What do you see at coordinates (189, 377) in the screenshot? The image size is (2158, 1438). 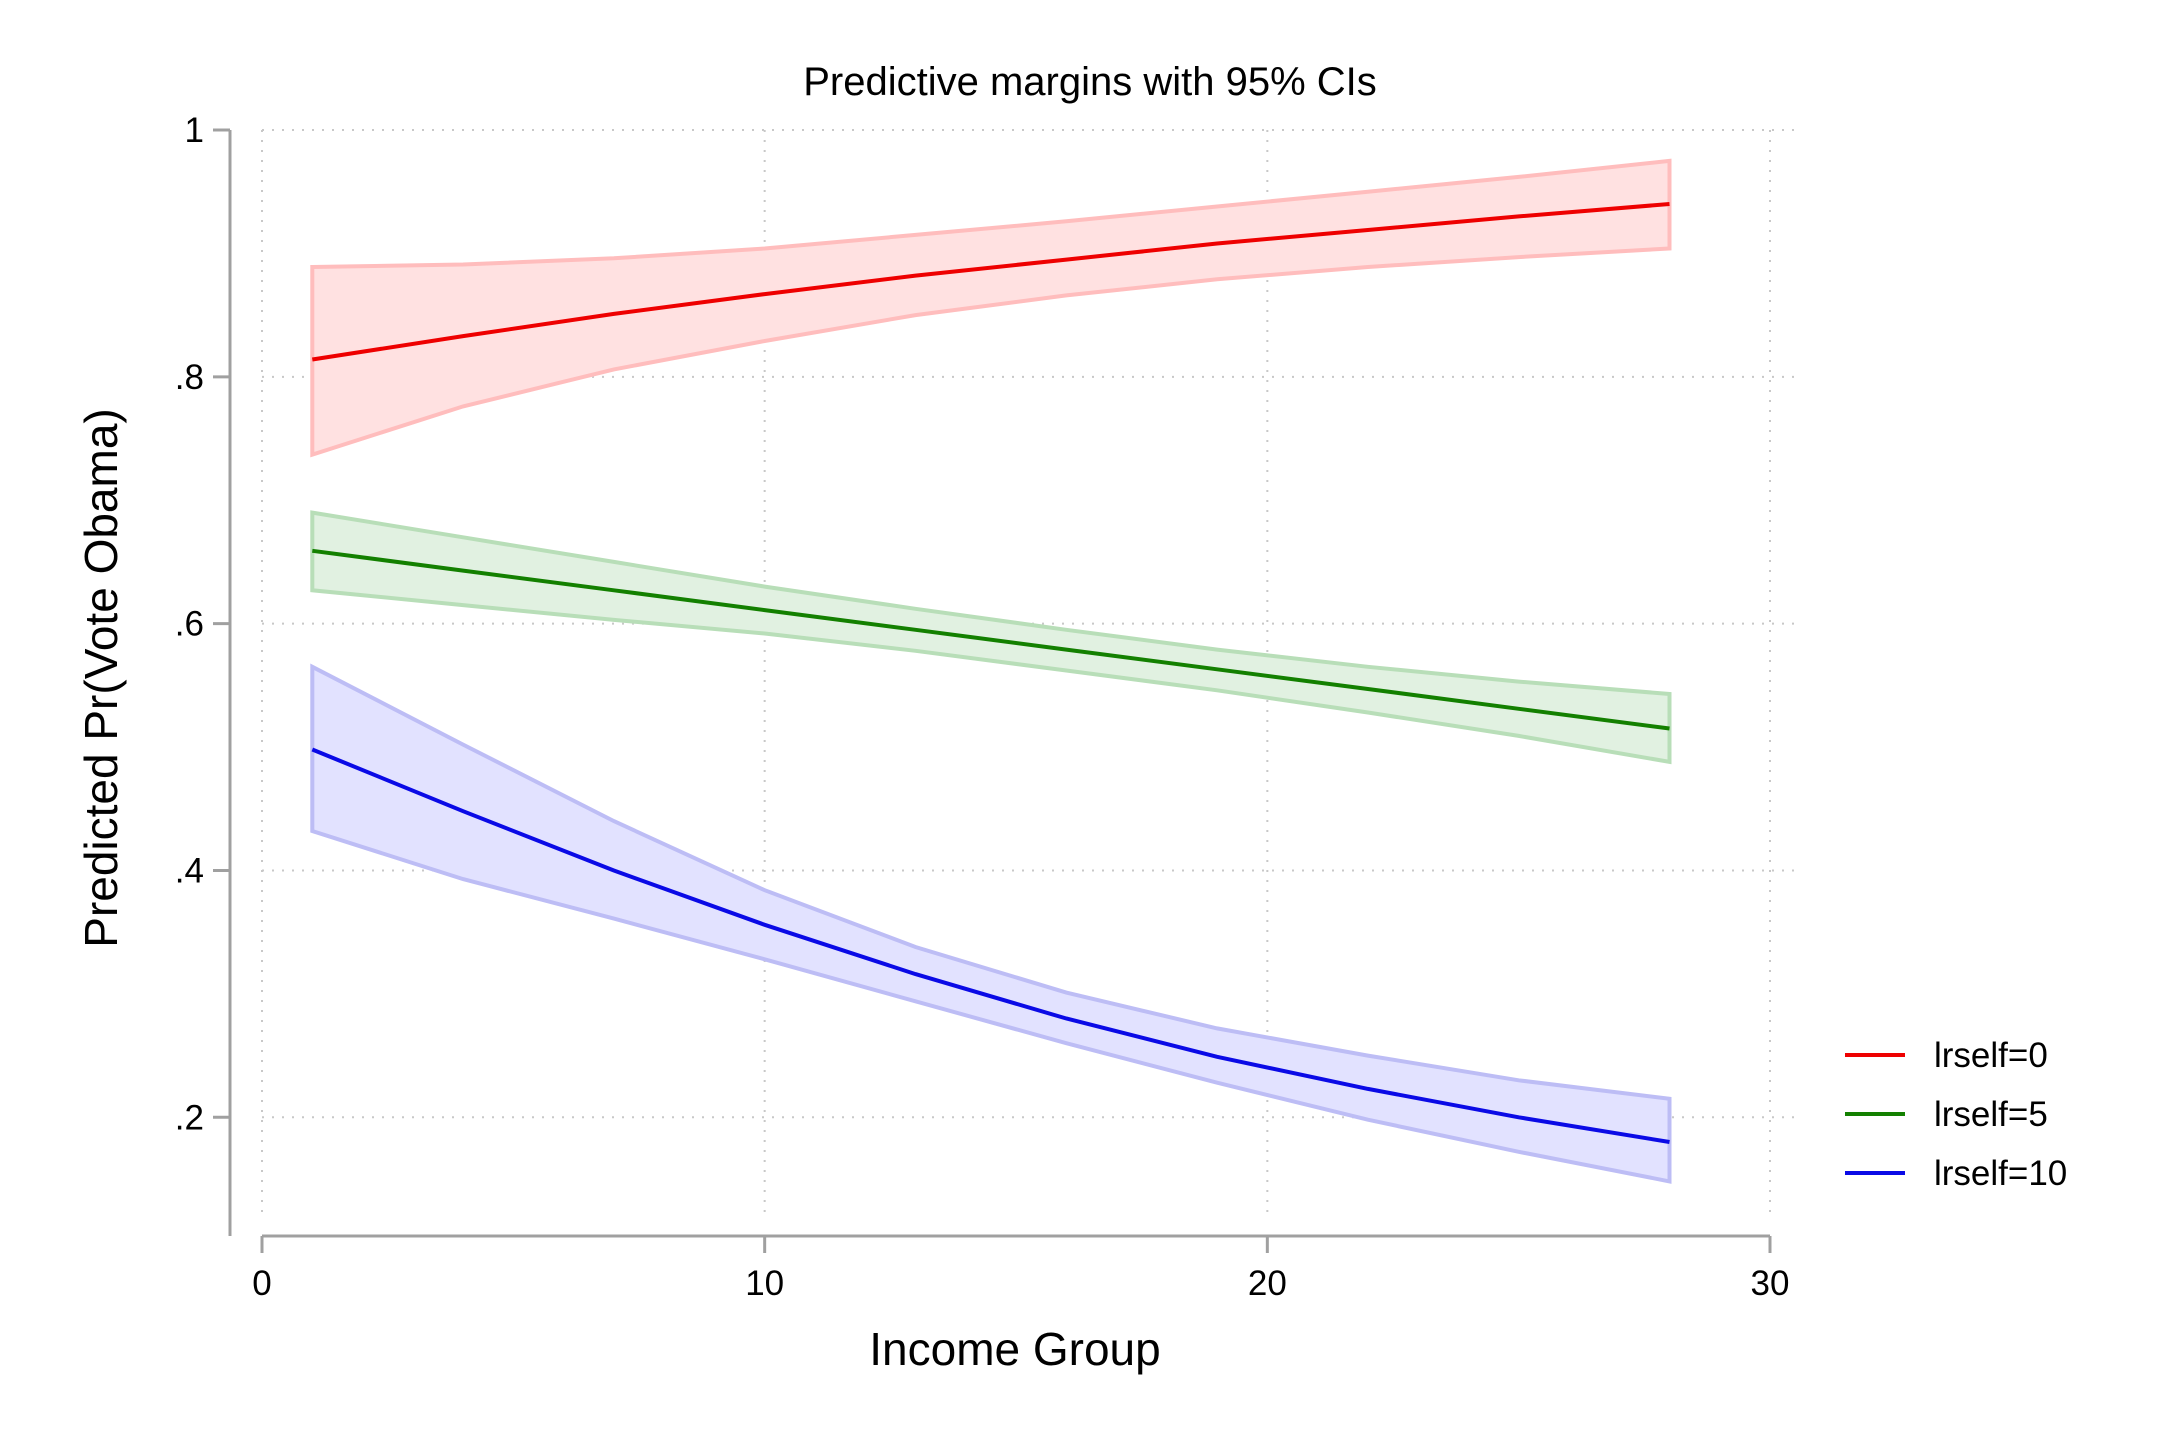 I see `y-tick-label-3: .8` at bounding box center [189, 377].